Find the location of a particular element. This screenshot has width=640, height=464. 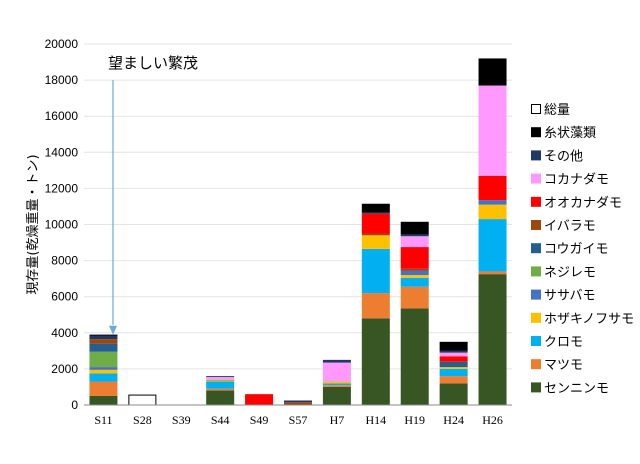

x-tick-label: H19 is located at coordinates (414, 420).